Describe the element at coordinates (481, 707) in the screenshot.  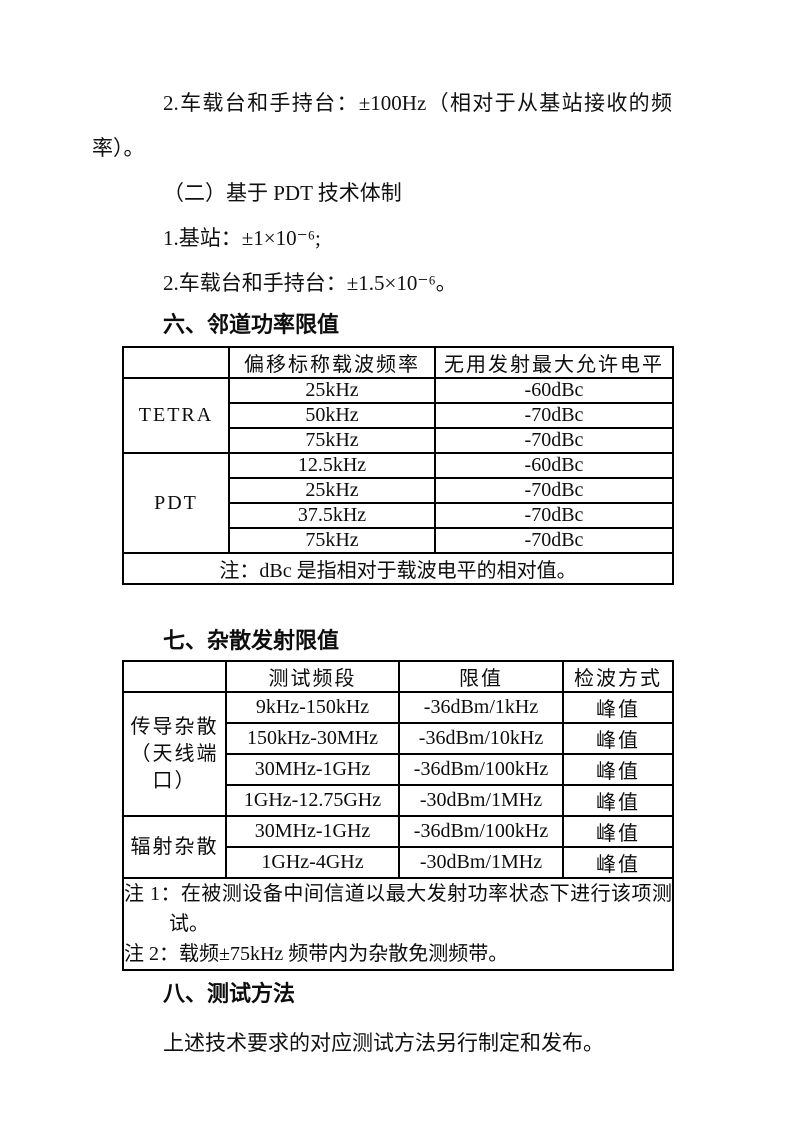
I see `limit-cell: -36dBm/1kHz` at that location.